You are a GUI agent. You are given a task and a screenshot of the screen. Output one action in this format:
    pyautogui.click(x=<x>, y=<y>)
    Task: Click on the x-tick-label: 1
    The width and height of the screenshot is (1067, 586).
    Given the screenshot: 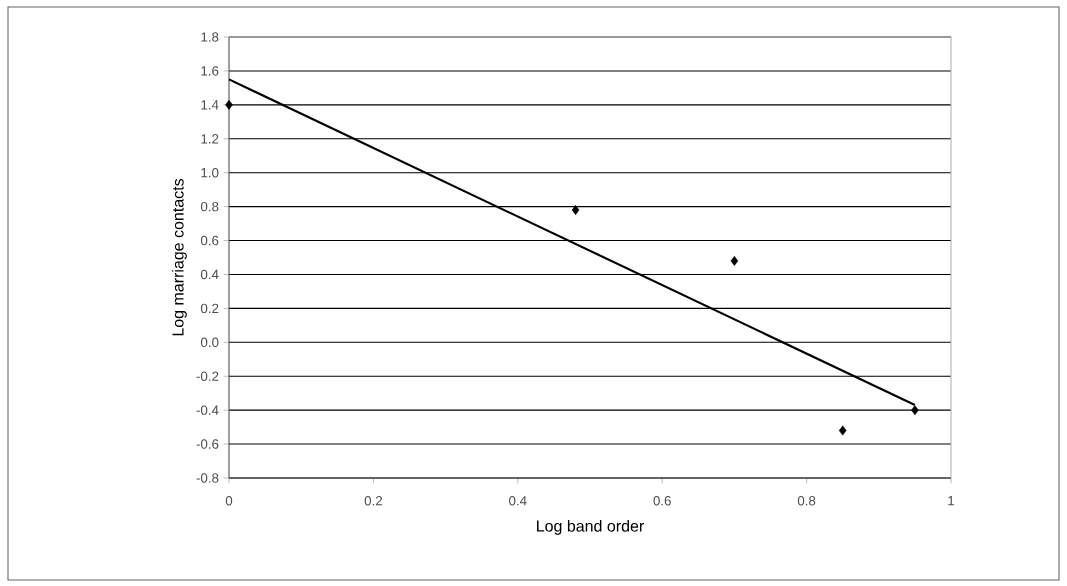 What is the action you would take?
    pyautogui.click(x=951, y=501)
    